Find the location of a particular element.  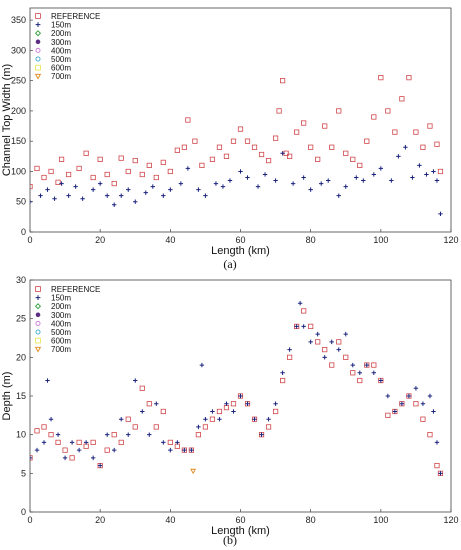

y-tick-label: 20 is located at coordinates (21, 357).